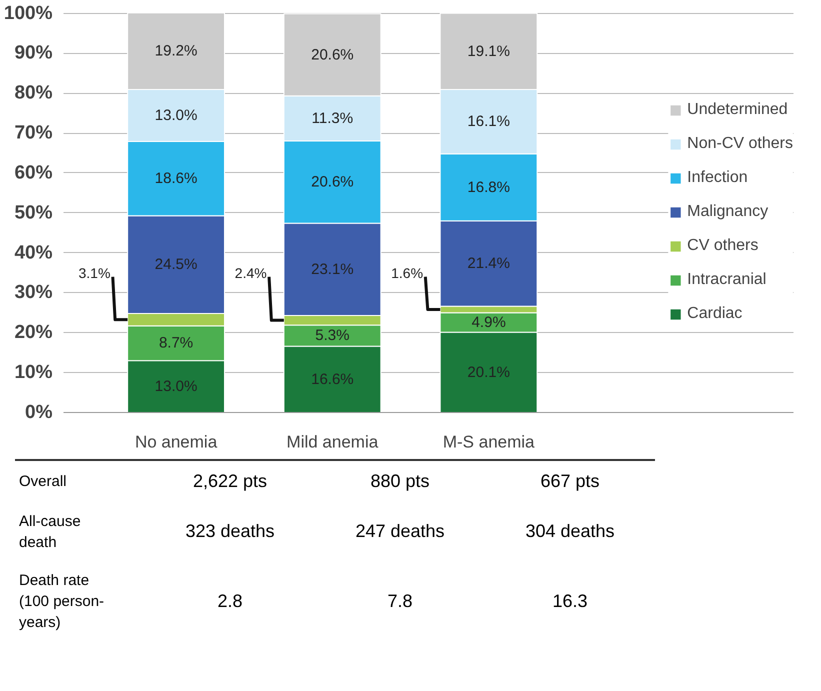 The image size is (821, 691). Describe the element at coordinates (488, 187) in the screenshot. I see `data-label: 16.8%` at that location.